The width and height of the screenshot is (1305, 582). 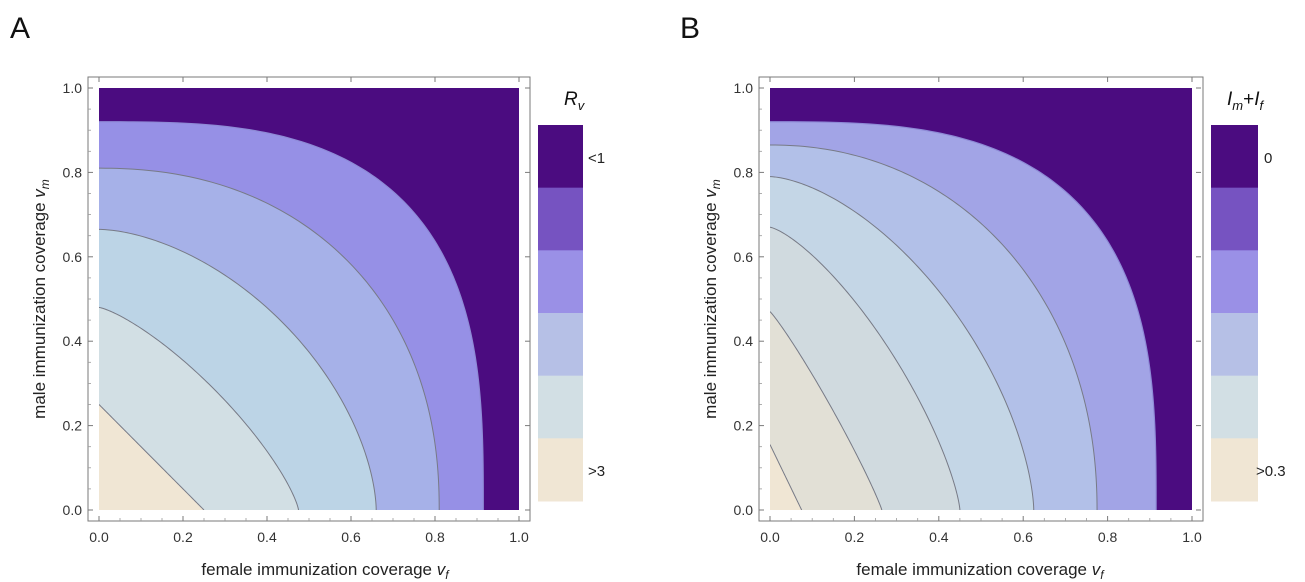 I want to click on legend-bottom-label-a: >3, so click(x=596, y=471).